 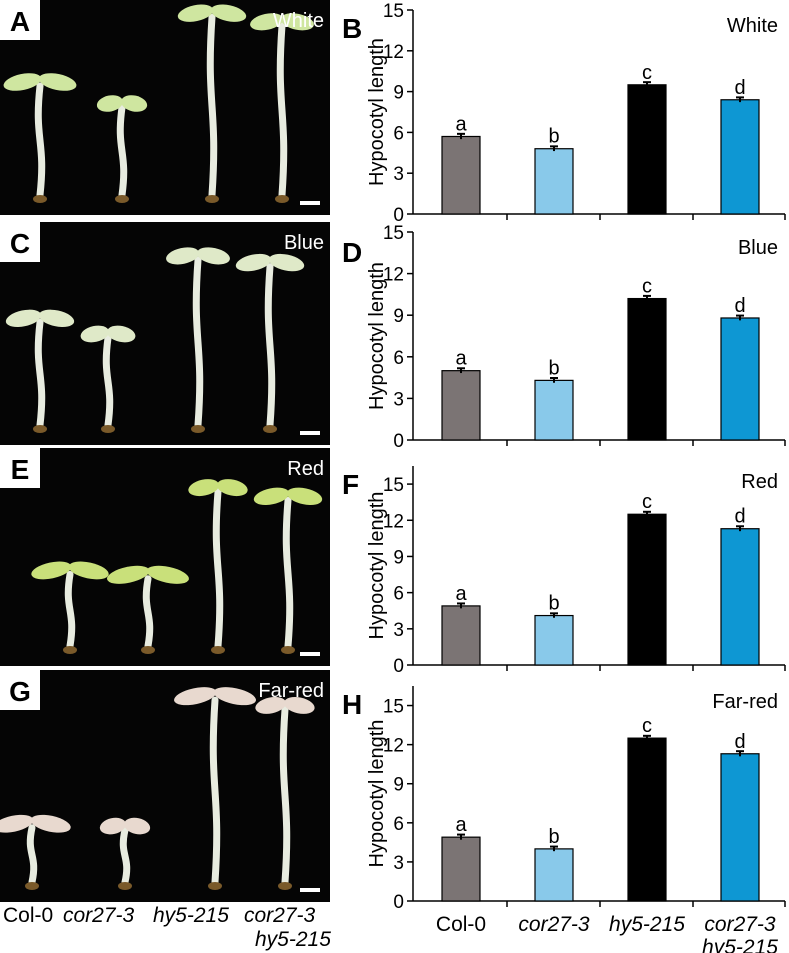 What do you see at coordinates (191, 915) in the screenshot?
I see `photo-label-hy5: hy5-215` at bounding box center [191, 915].